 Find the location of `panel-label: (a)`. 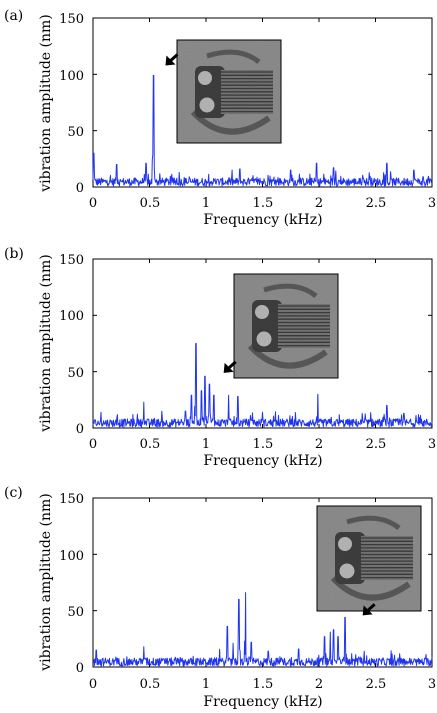

panel-label: (a) is located at coordinates (13, 16).